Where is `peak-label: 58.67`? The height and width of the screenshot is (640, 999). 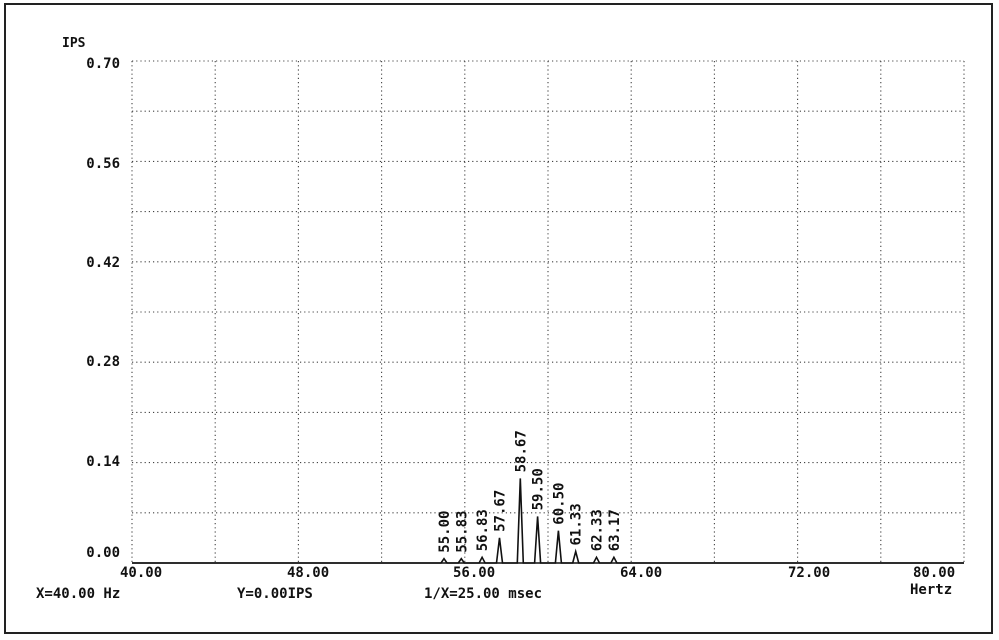
peak-label: 58.67 is located at coordinates (521, 451).